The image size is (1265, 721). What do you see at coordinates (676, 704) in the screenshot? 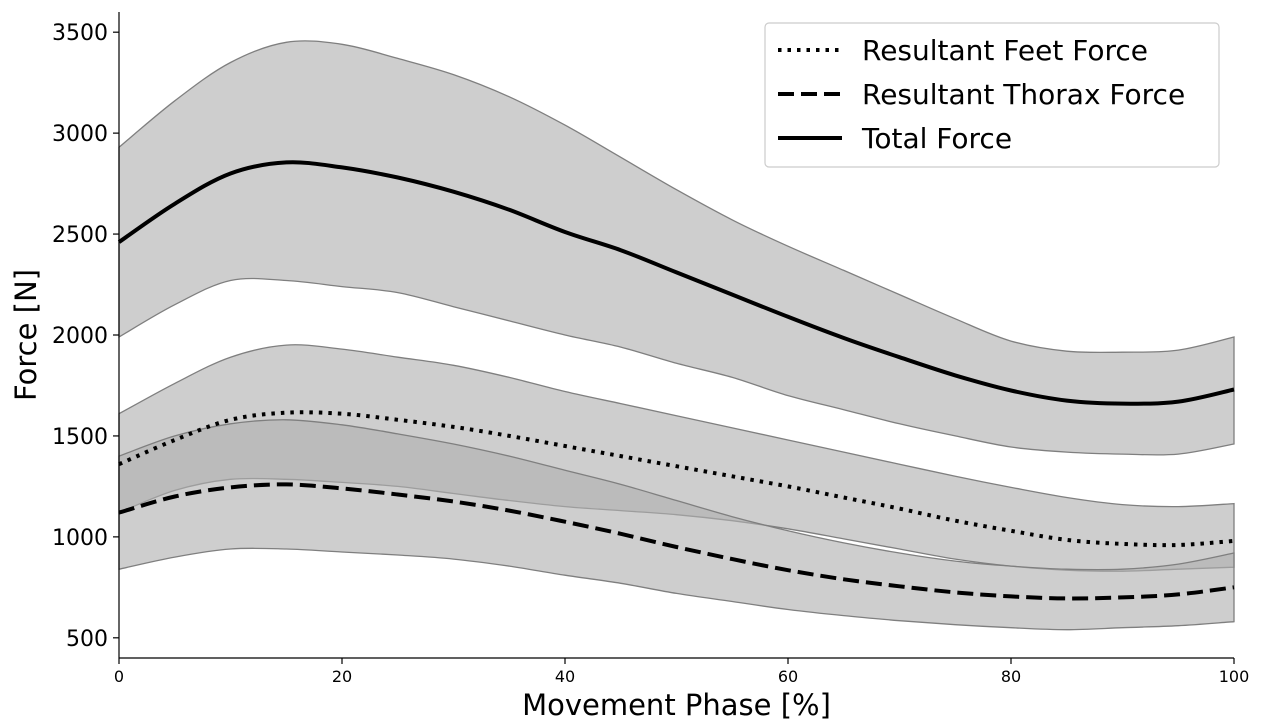
I see `x-axis-title: Movement Phase [%]` at bounding box center [676, 704].